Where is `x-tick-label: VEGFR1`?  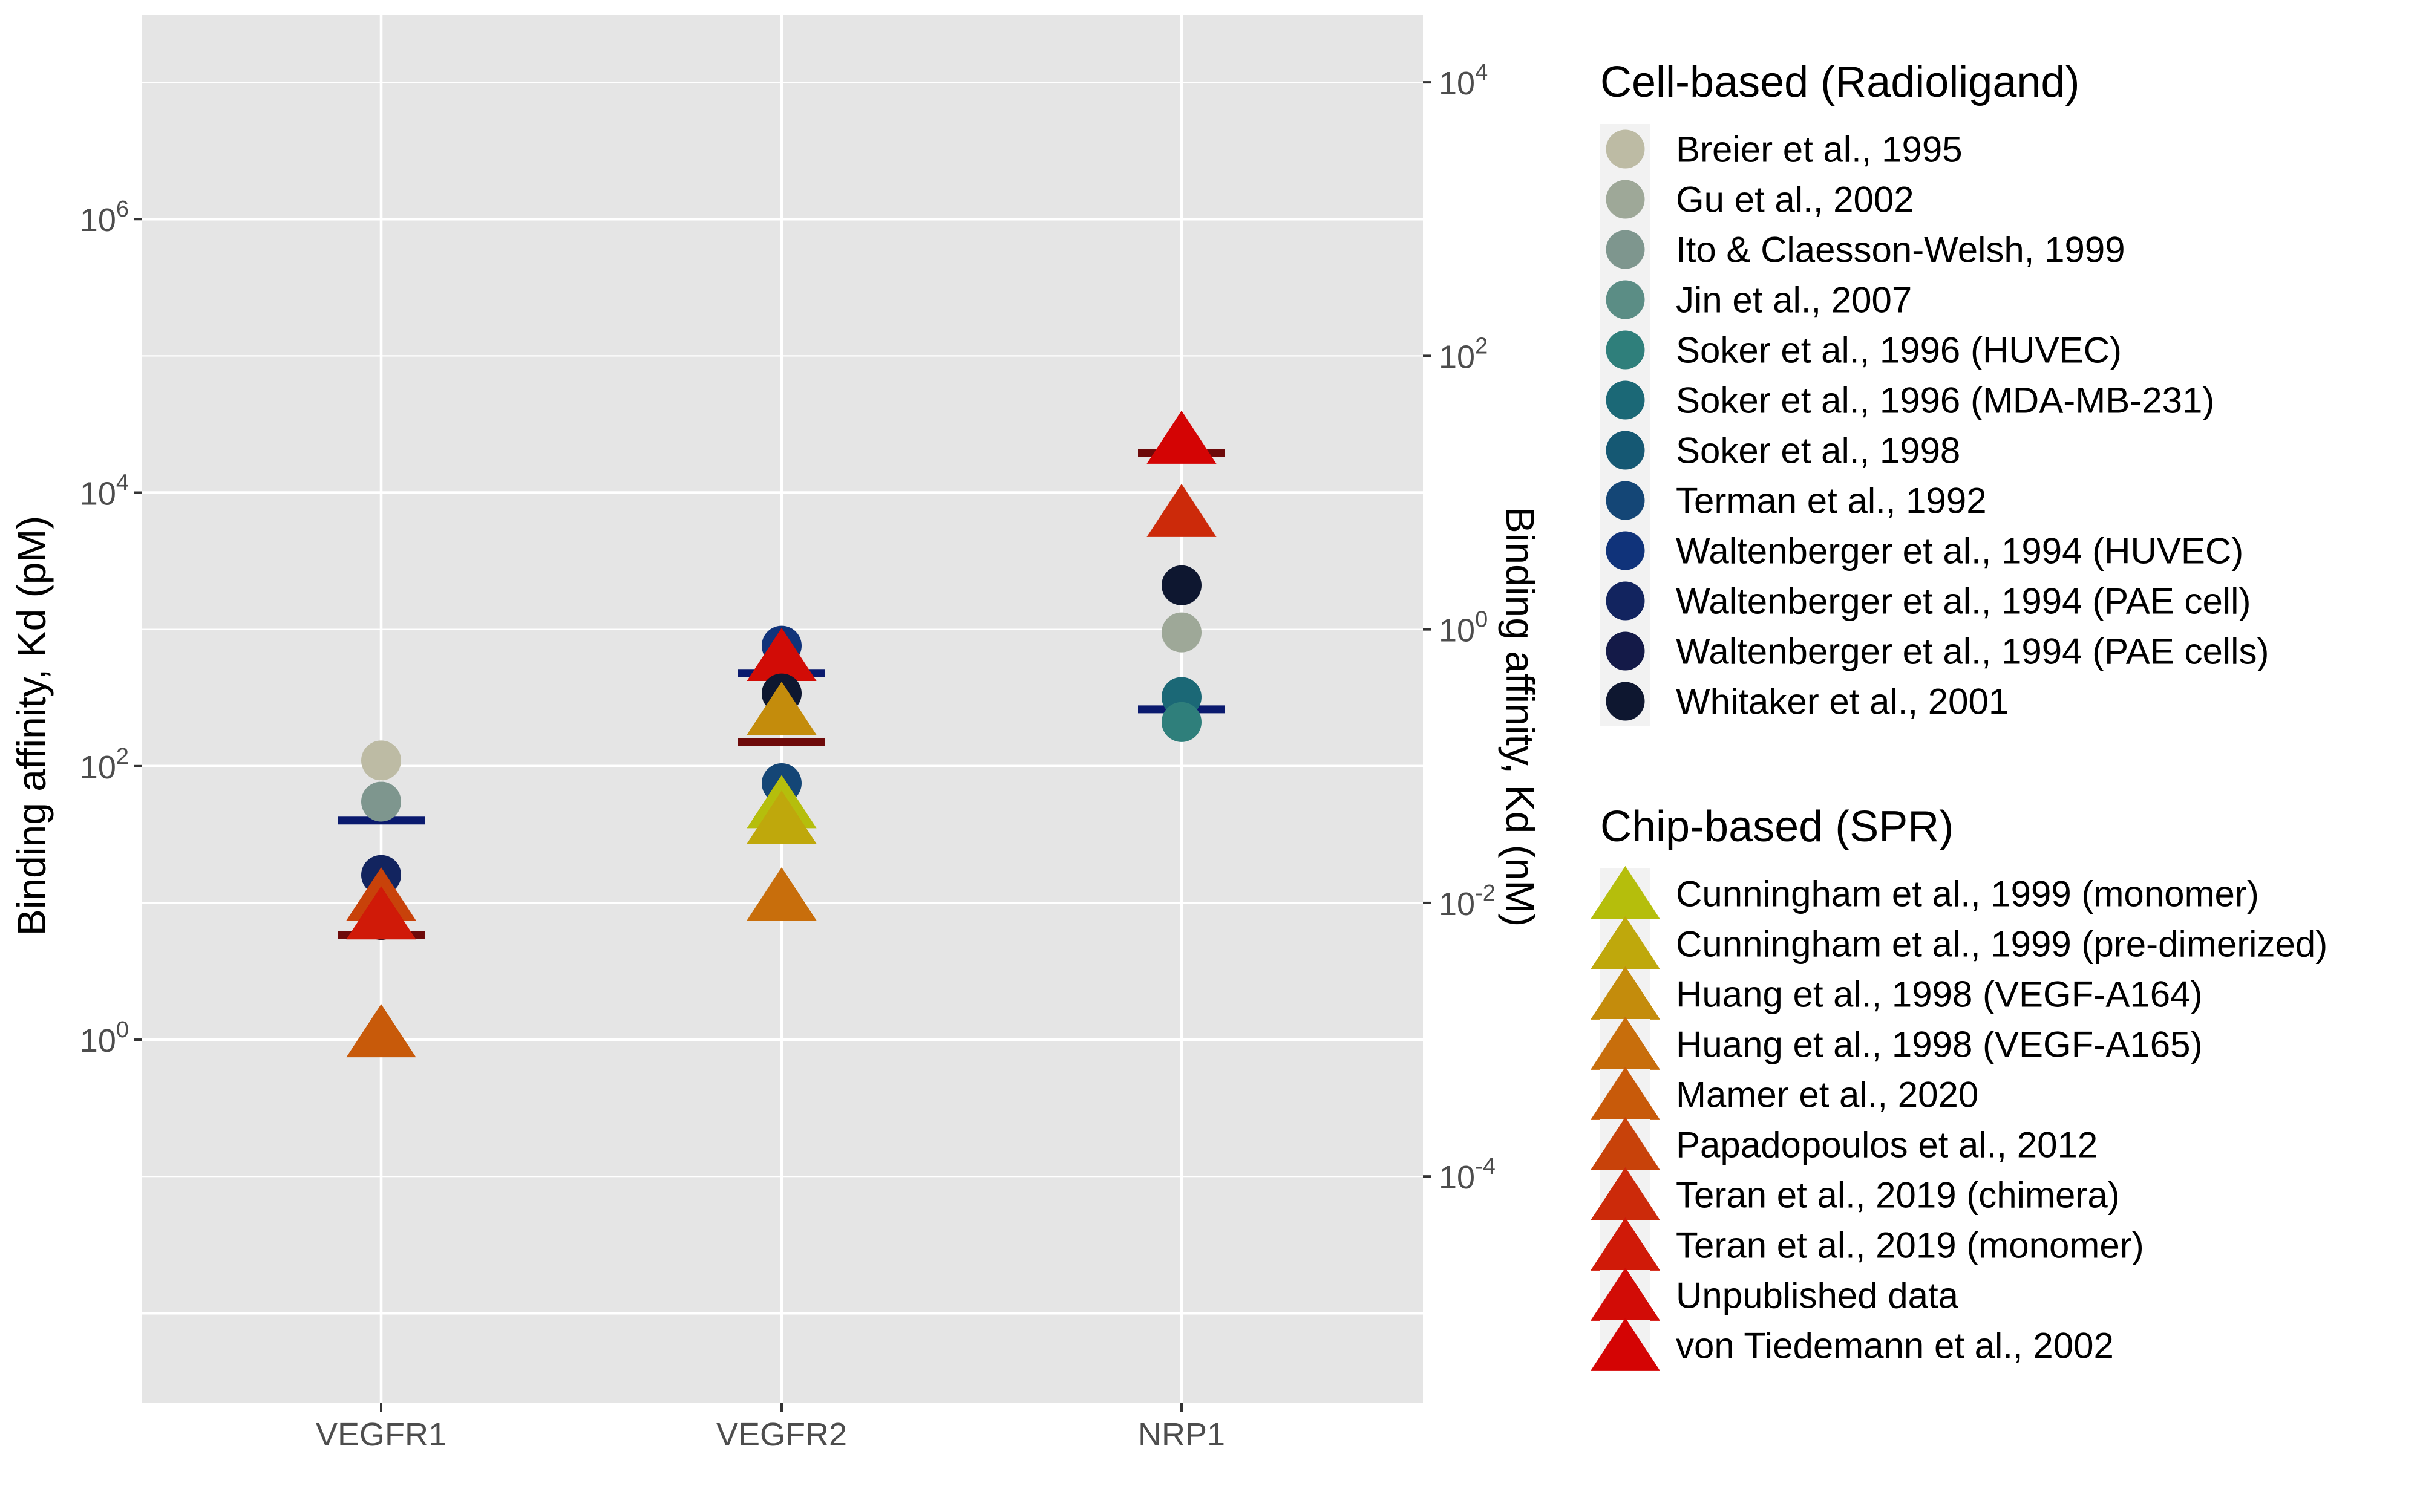
x-tick-label: VEGFR1 is located at coordinates (381, 1435).